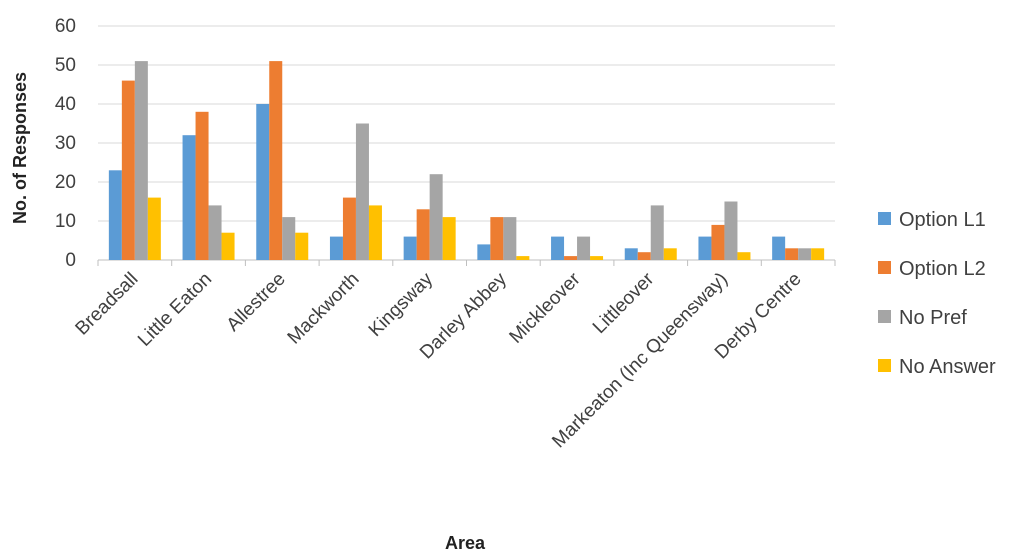 This screenshot has height=554, width=1021. I want to click on y-tick-label: 40, so click(65, 104).